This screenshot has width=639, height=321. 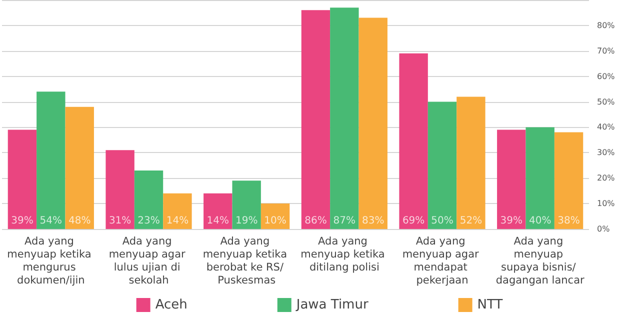 What do you see at coordinates (120, 221) in the screenshot?
I see `data-label: 31%` at bounding box center [120, 221].